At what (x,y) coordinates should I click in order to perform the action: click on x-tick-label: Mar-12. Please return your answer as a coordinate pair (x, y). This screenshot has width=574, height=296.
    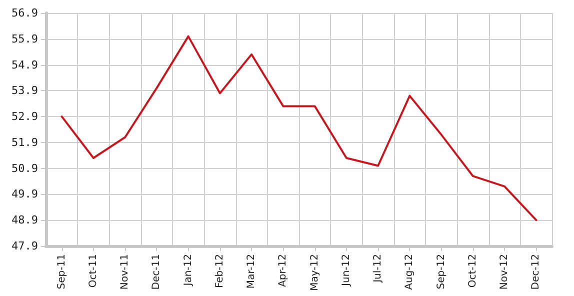
    Looking at the image, I should click on (252, 271).